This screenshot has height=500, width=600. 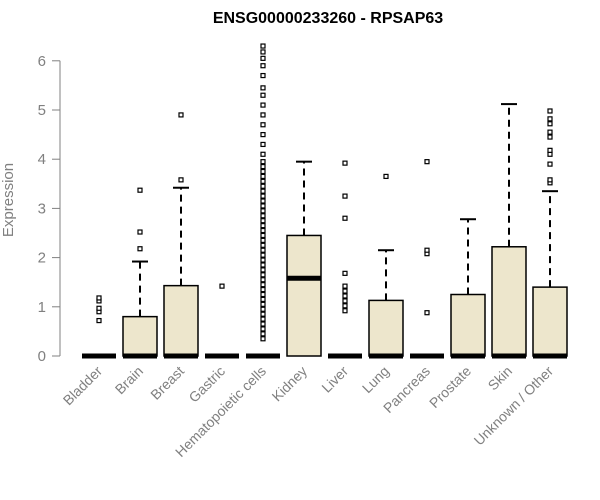 What do you see at coordinates (334, 379) in the screenshot?
I see `x-category-label: Liver` at bounding box center [334, 379].